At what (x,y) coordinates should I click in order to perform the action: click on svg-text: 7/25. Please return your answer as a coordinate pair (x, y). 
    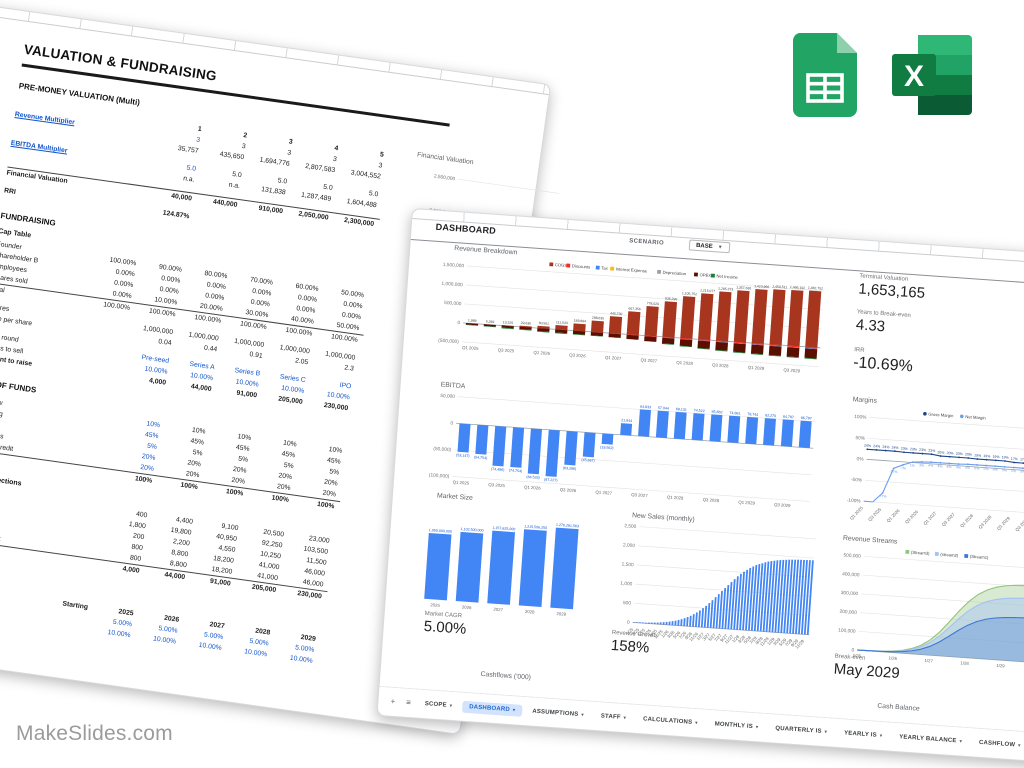
    Looking at the image, I should click on (648, 633).